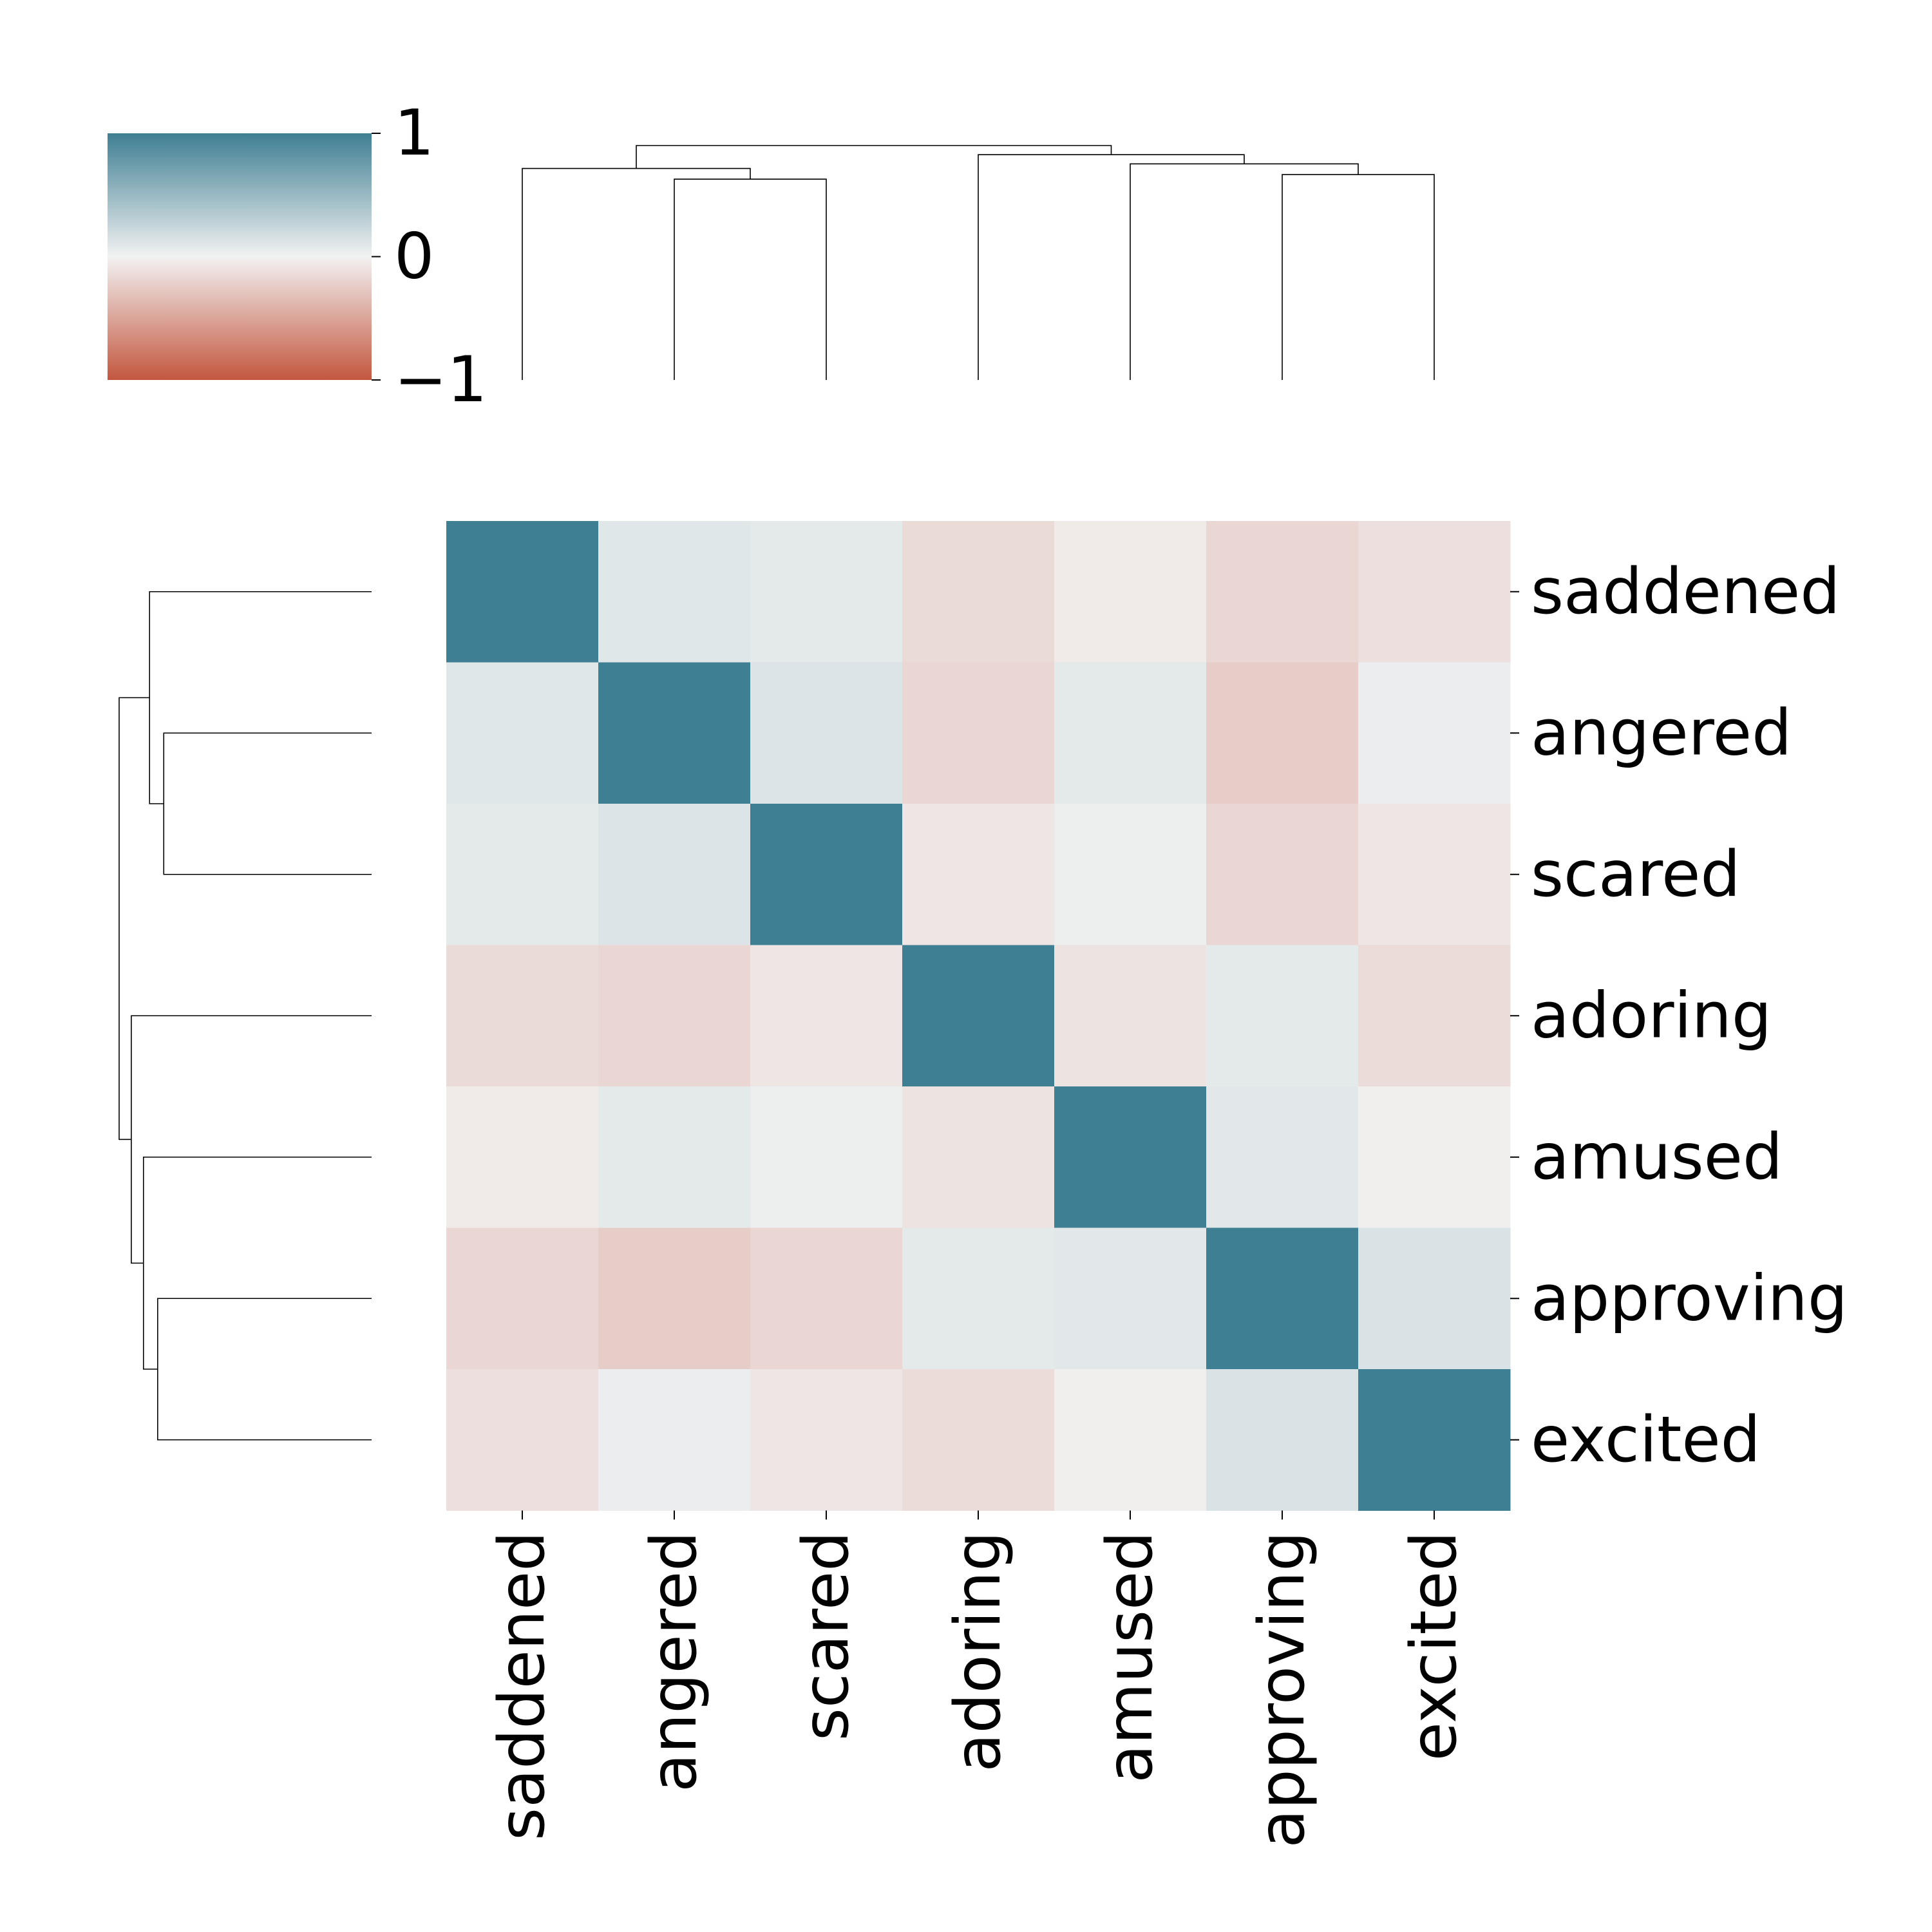  I want to click on row-label-angered: angered, so click(1661, 733).